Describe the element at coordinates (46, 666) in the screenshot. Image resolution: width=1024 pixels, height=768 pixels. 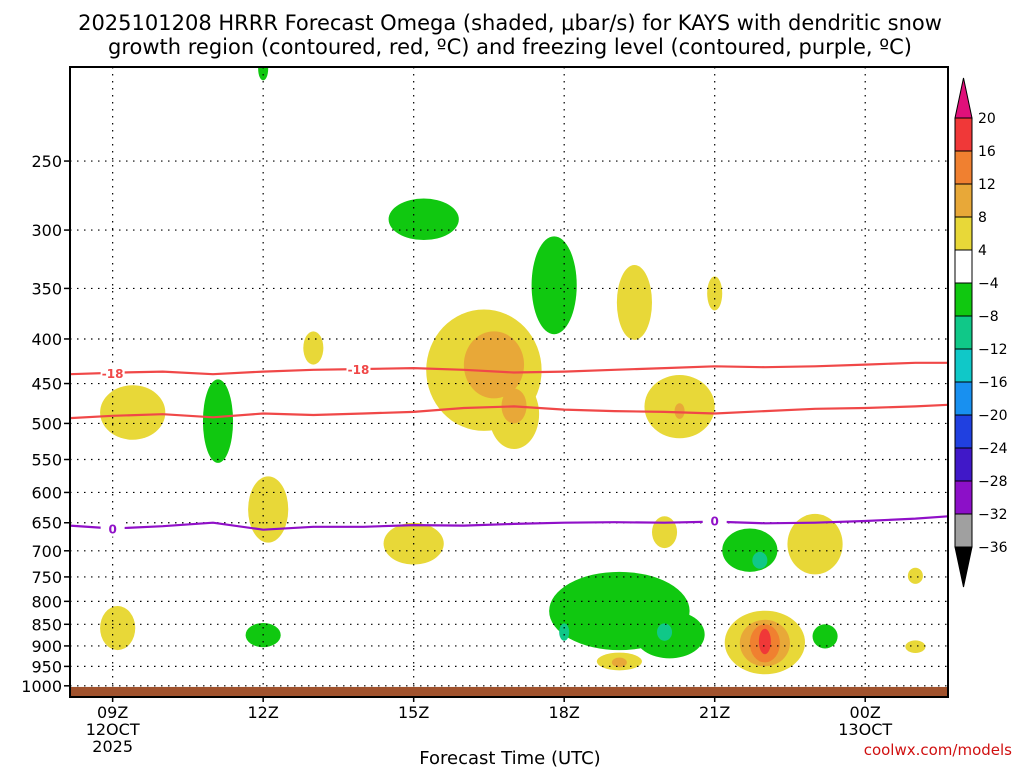
I see `y-tick-label-950: 950` at that location.